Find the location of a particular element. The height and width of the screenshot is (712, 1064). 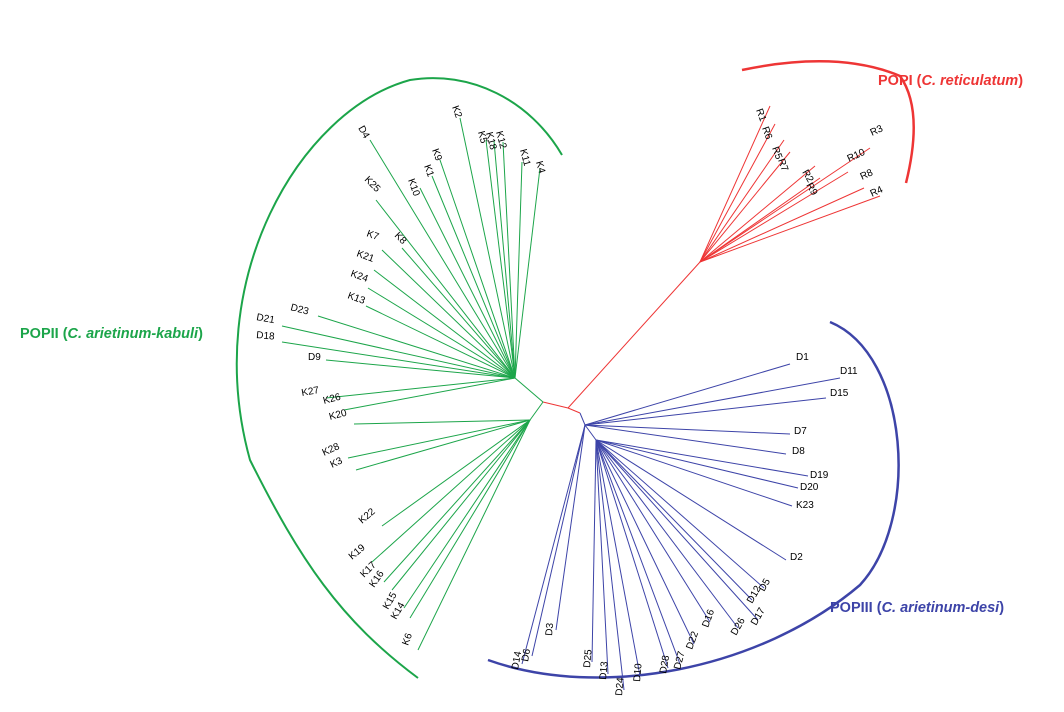

leaf-label-k6: K6 is located at coordinates (407, 639).